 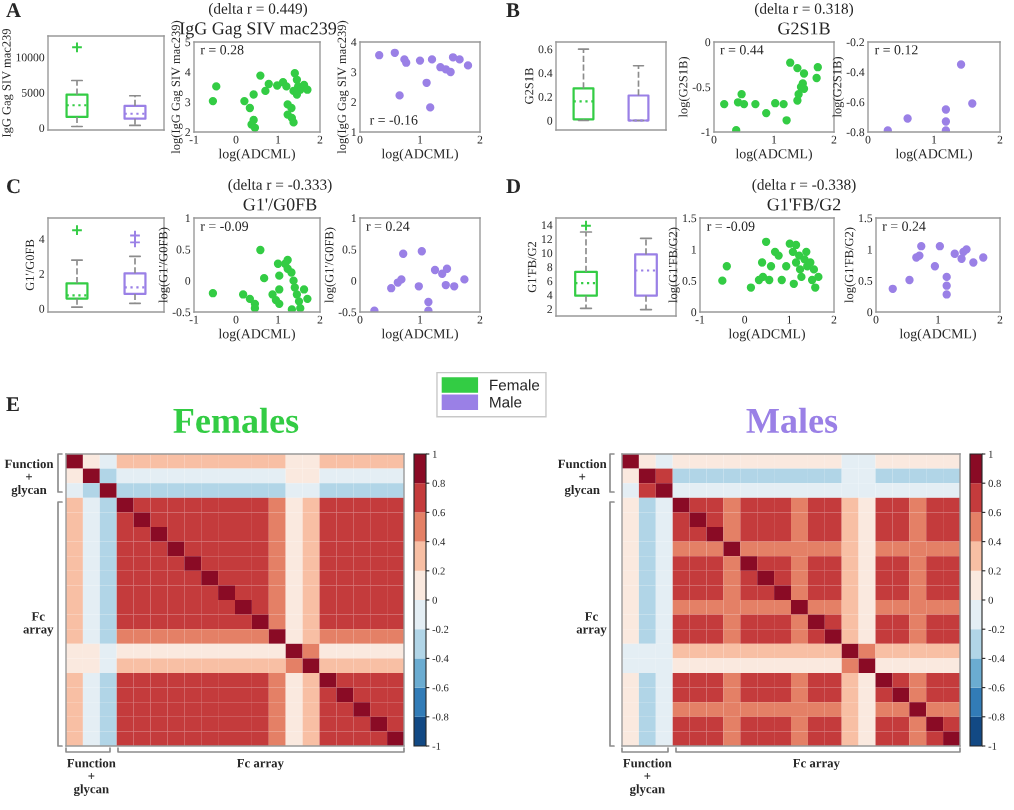 What do you see at coordinates (280, 204) in the screenshot?
I see `chart-title: G1'/G0FB` at bounding box center [280, 204].